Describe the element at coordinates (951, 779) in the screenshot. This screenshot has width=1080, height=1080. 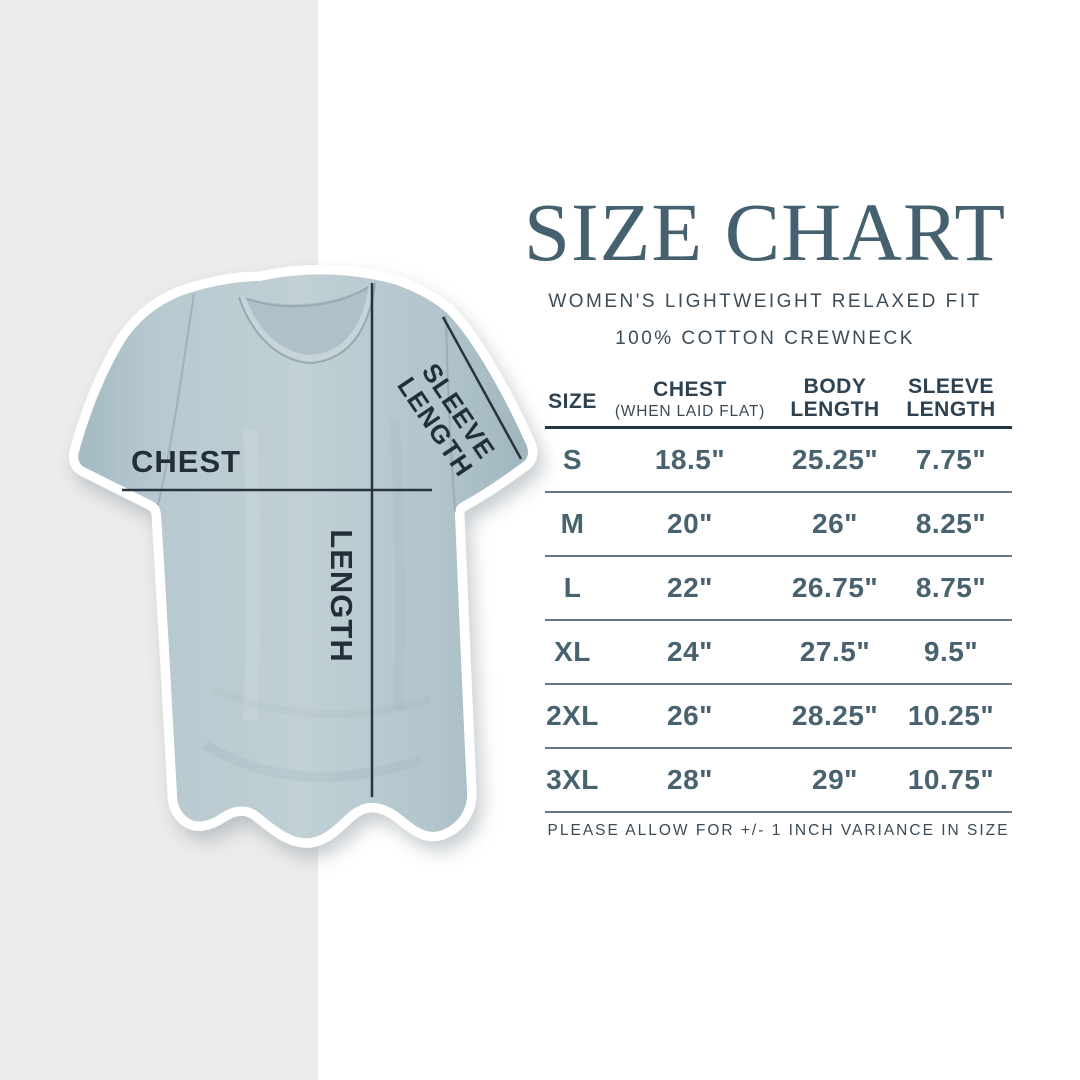
I see `row-3xl-sleeve: 10.75"` at that location.